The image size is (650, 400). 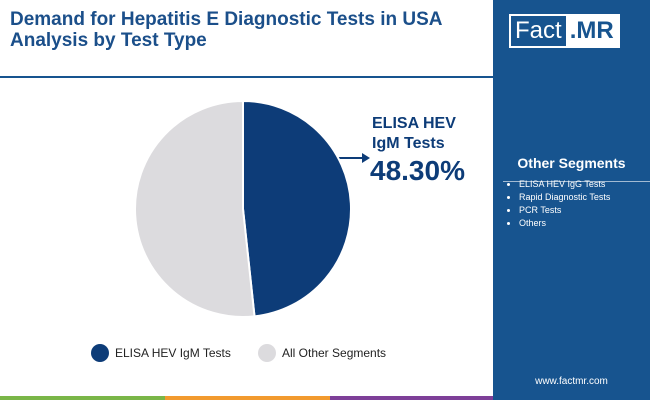 What do you see at coordinates (366, 158) in the screenshot?
I see `arrow-head` at bounding box center [366, 158].